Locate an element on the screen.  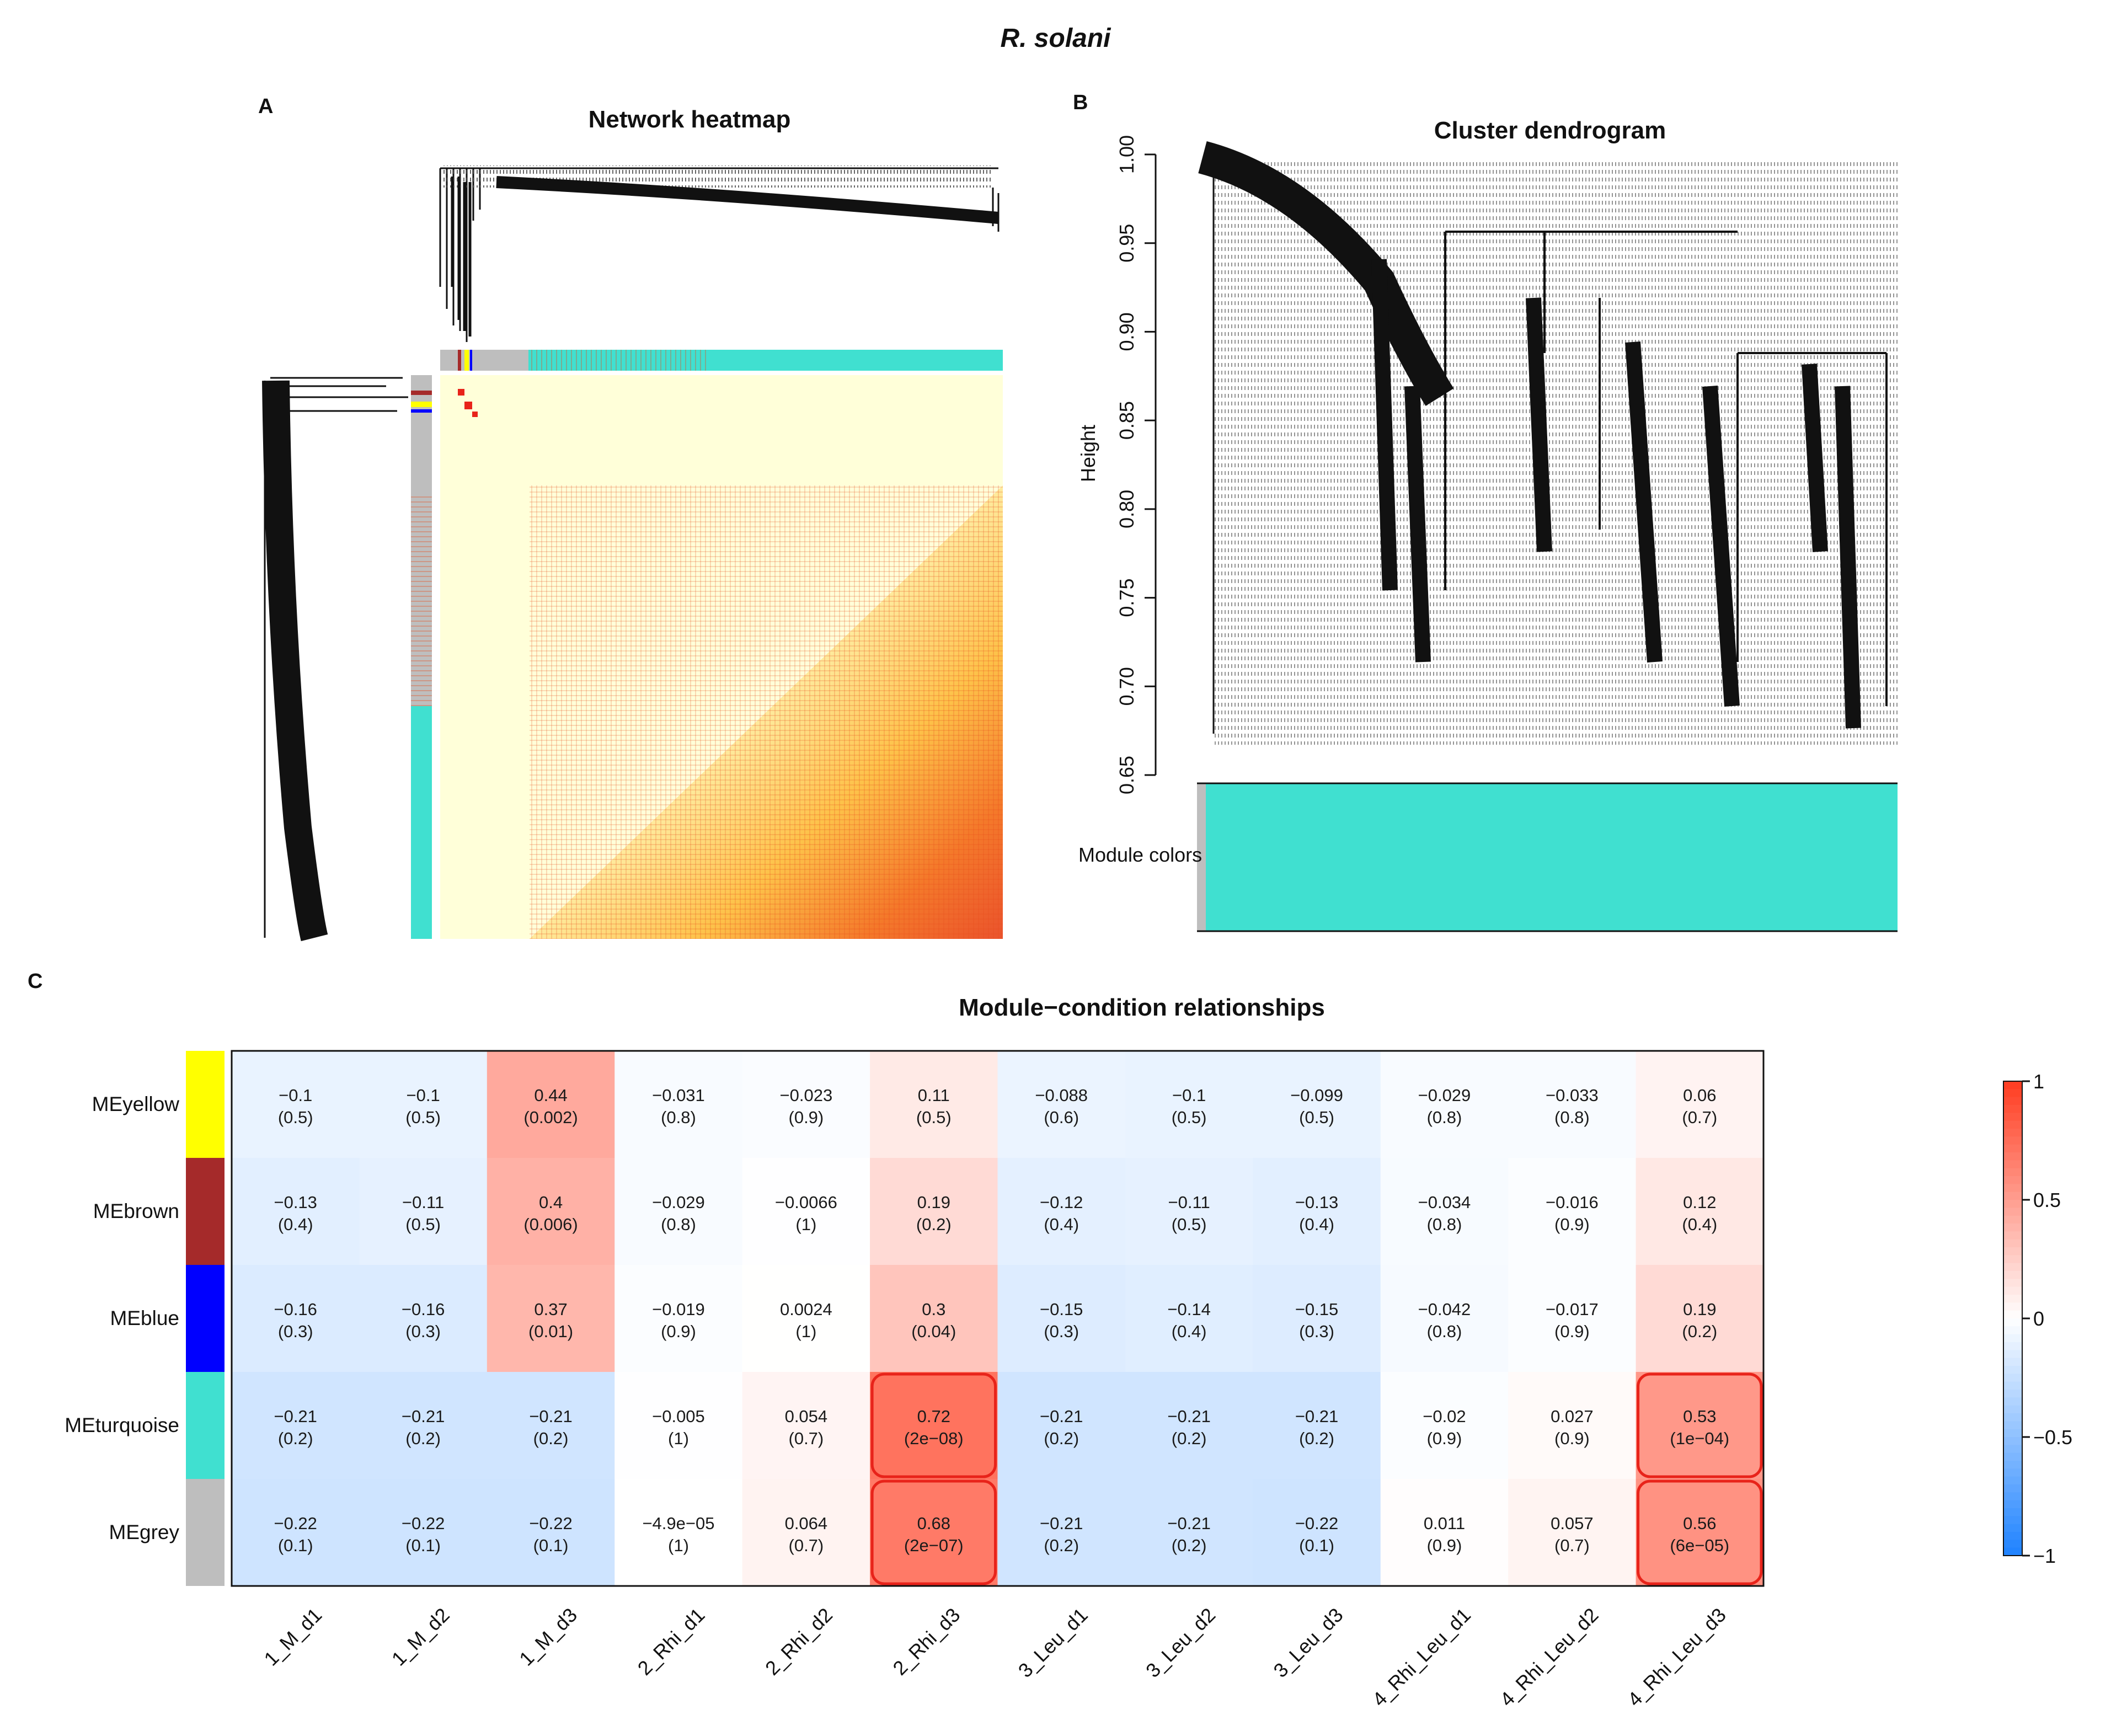
cell-value: 0.027 is located at coordinates (1572, 1416).